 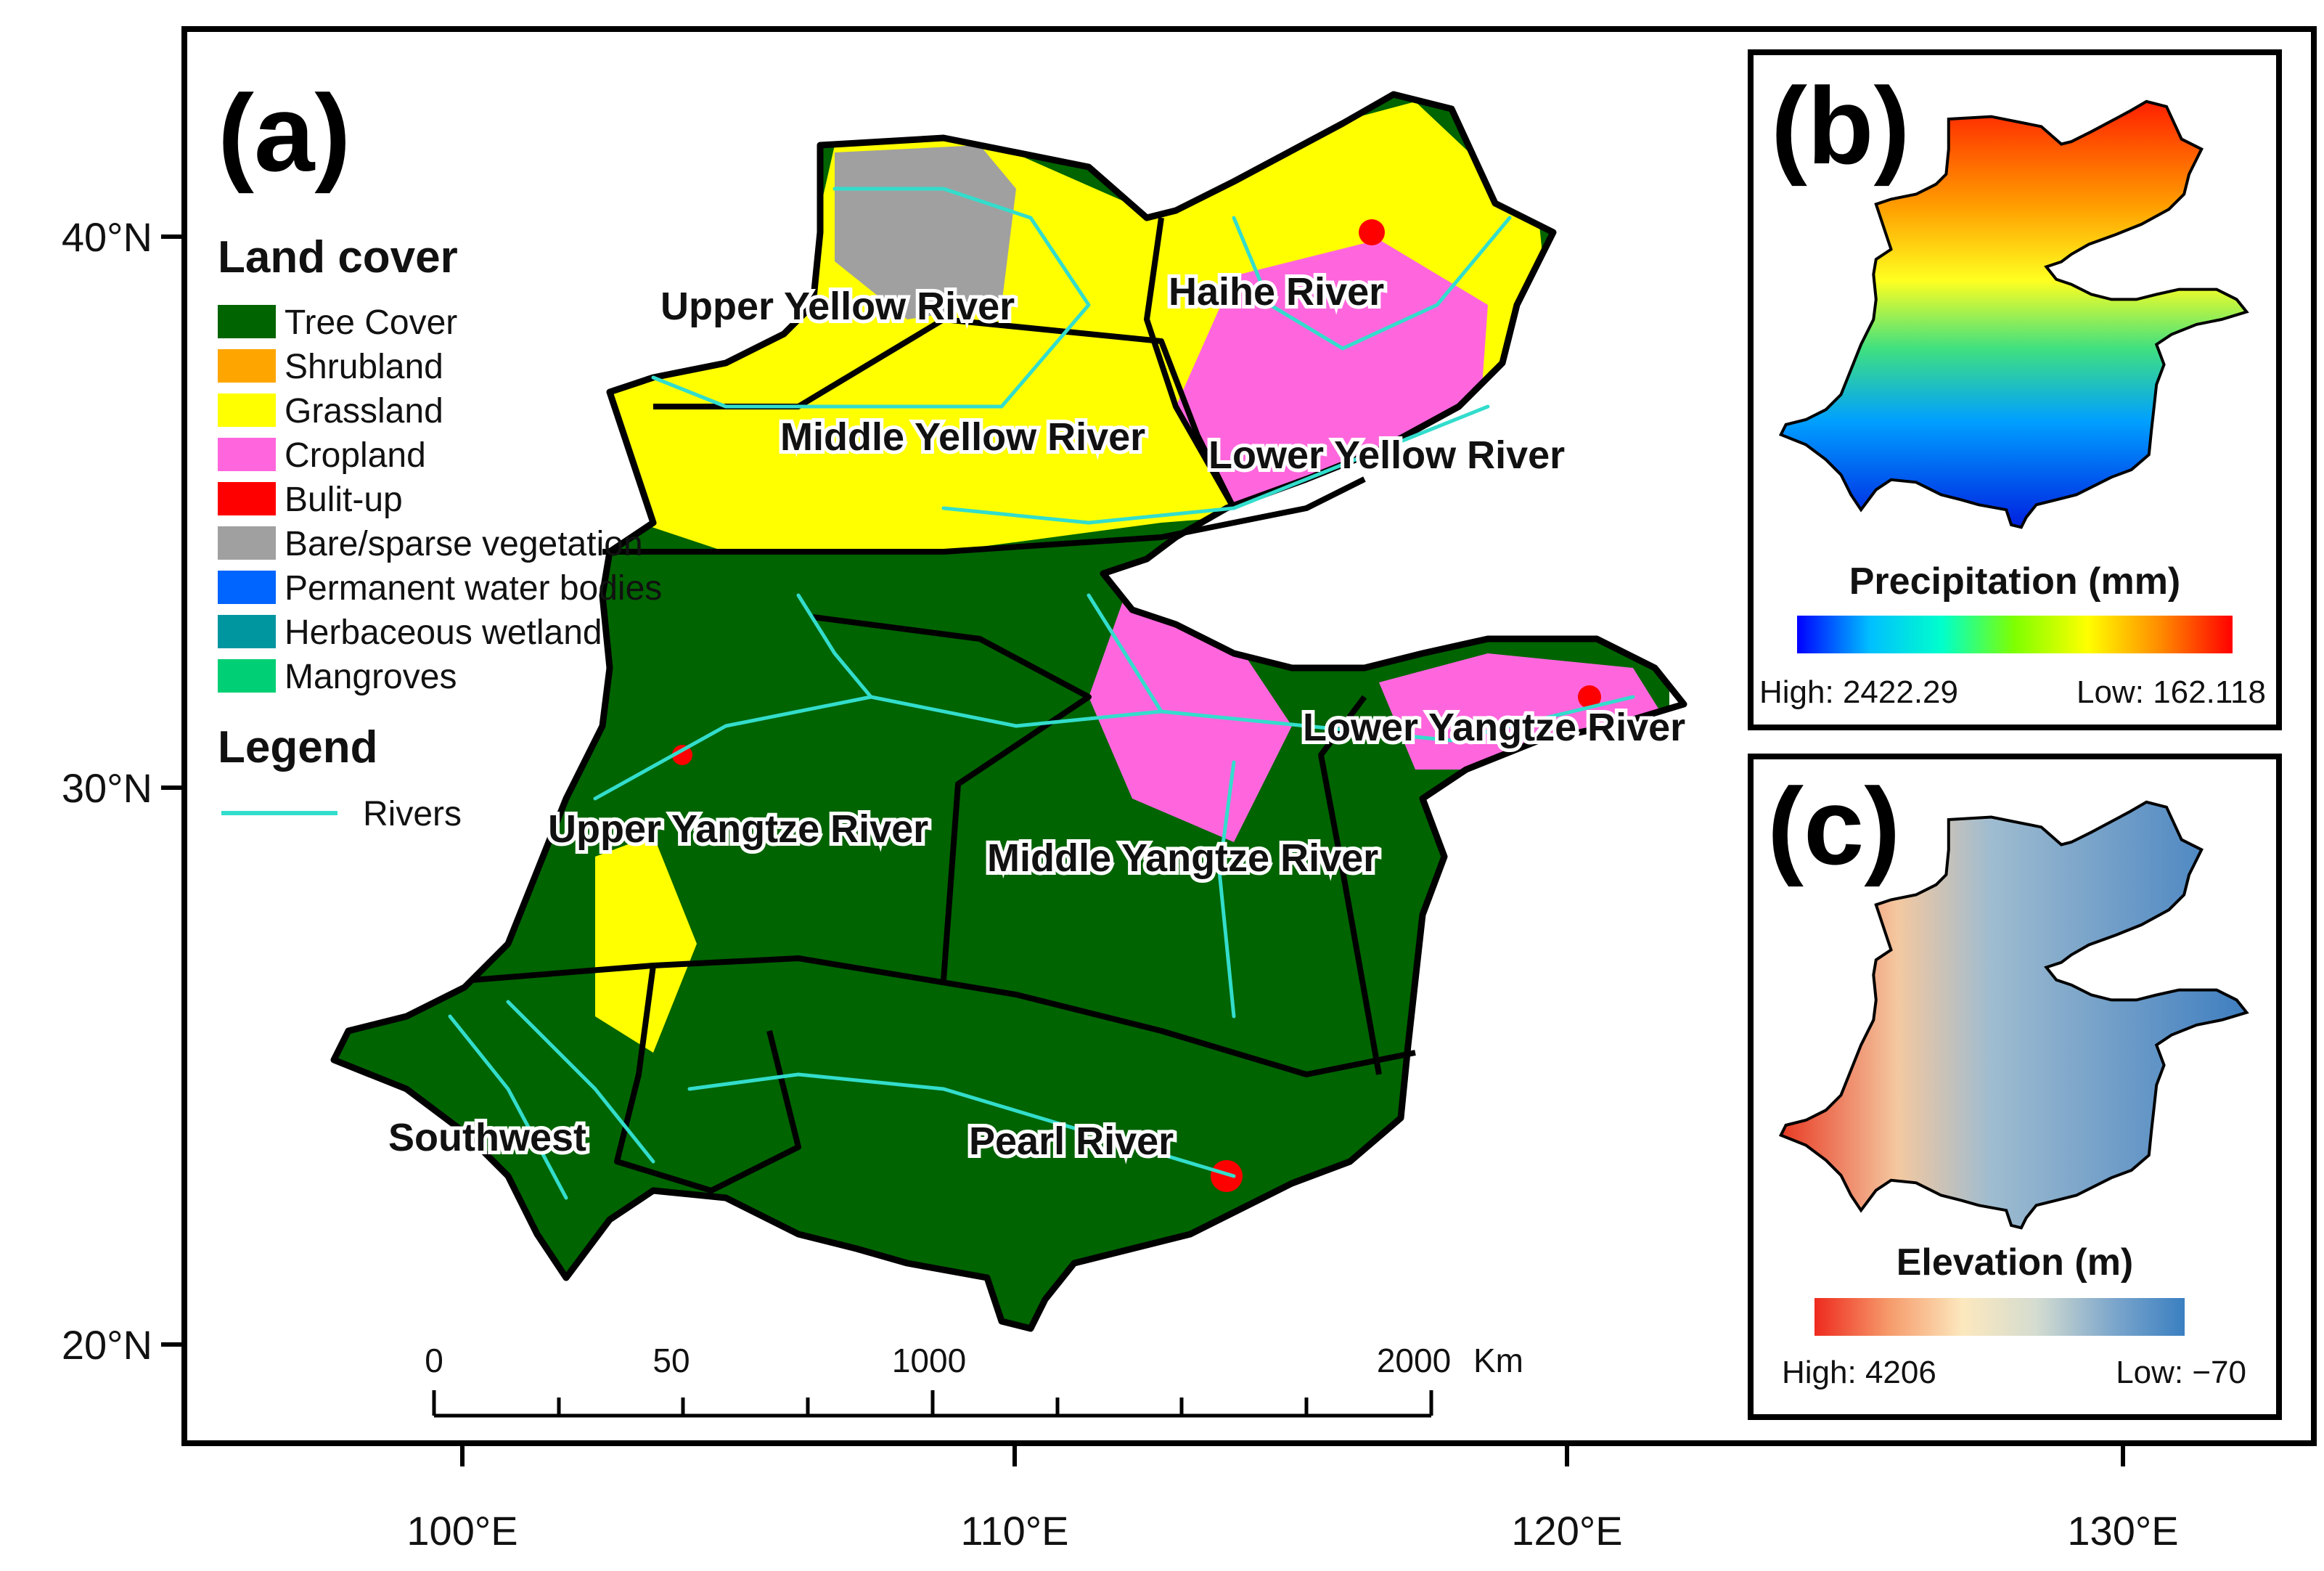 I want to click on region-label: Haihe River, so click(x=1276, y=292).